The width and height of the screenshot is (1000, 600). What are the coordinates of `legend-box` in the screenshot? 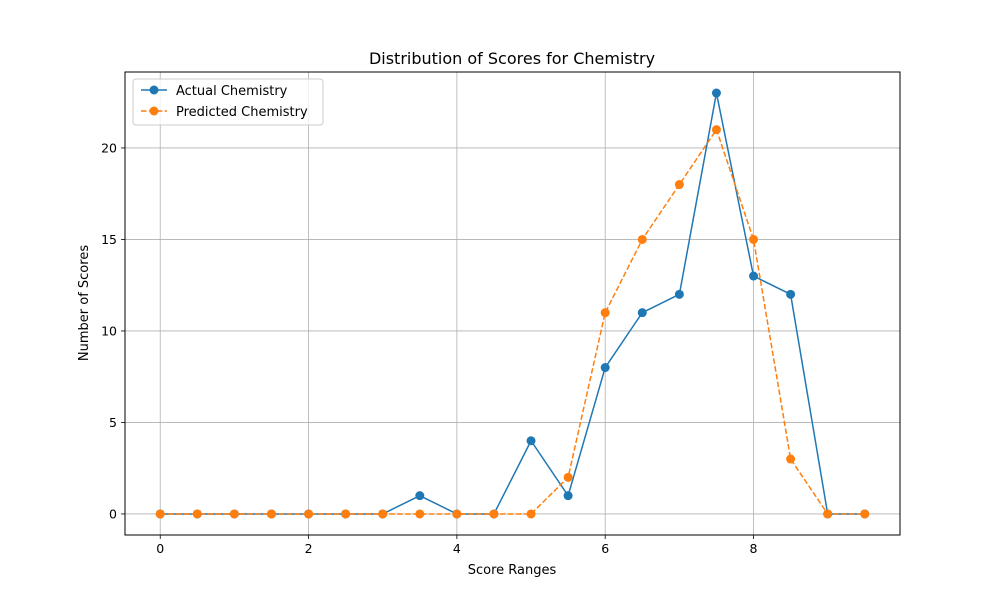 It's located at (228, 102).